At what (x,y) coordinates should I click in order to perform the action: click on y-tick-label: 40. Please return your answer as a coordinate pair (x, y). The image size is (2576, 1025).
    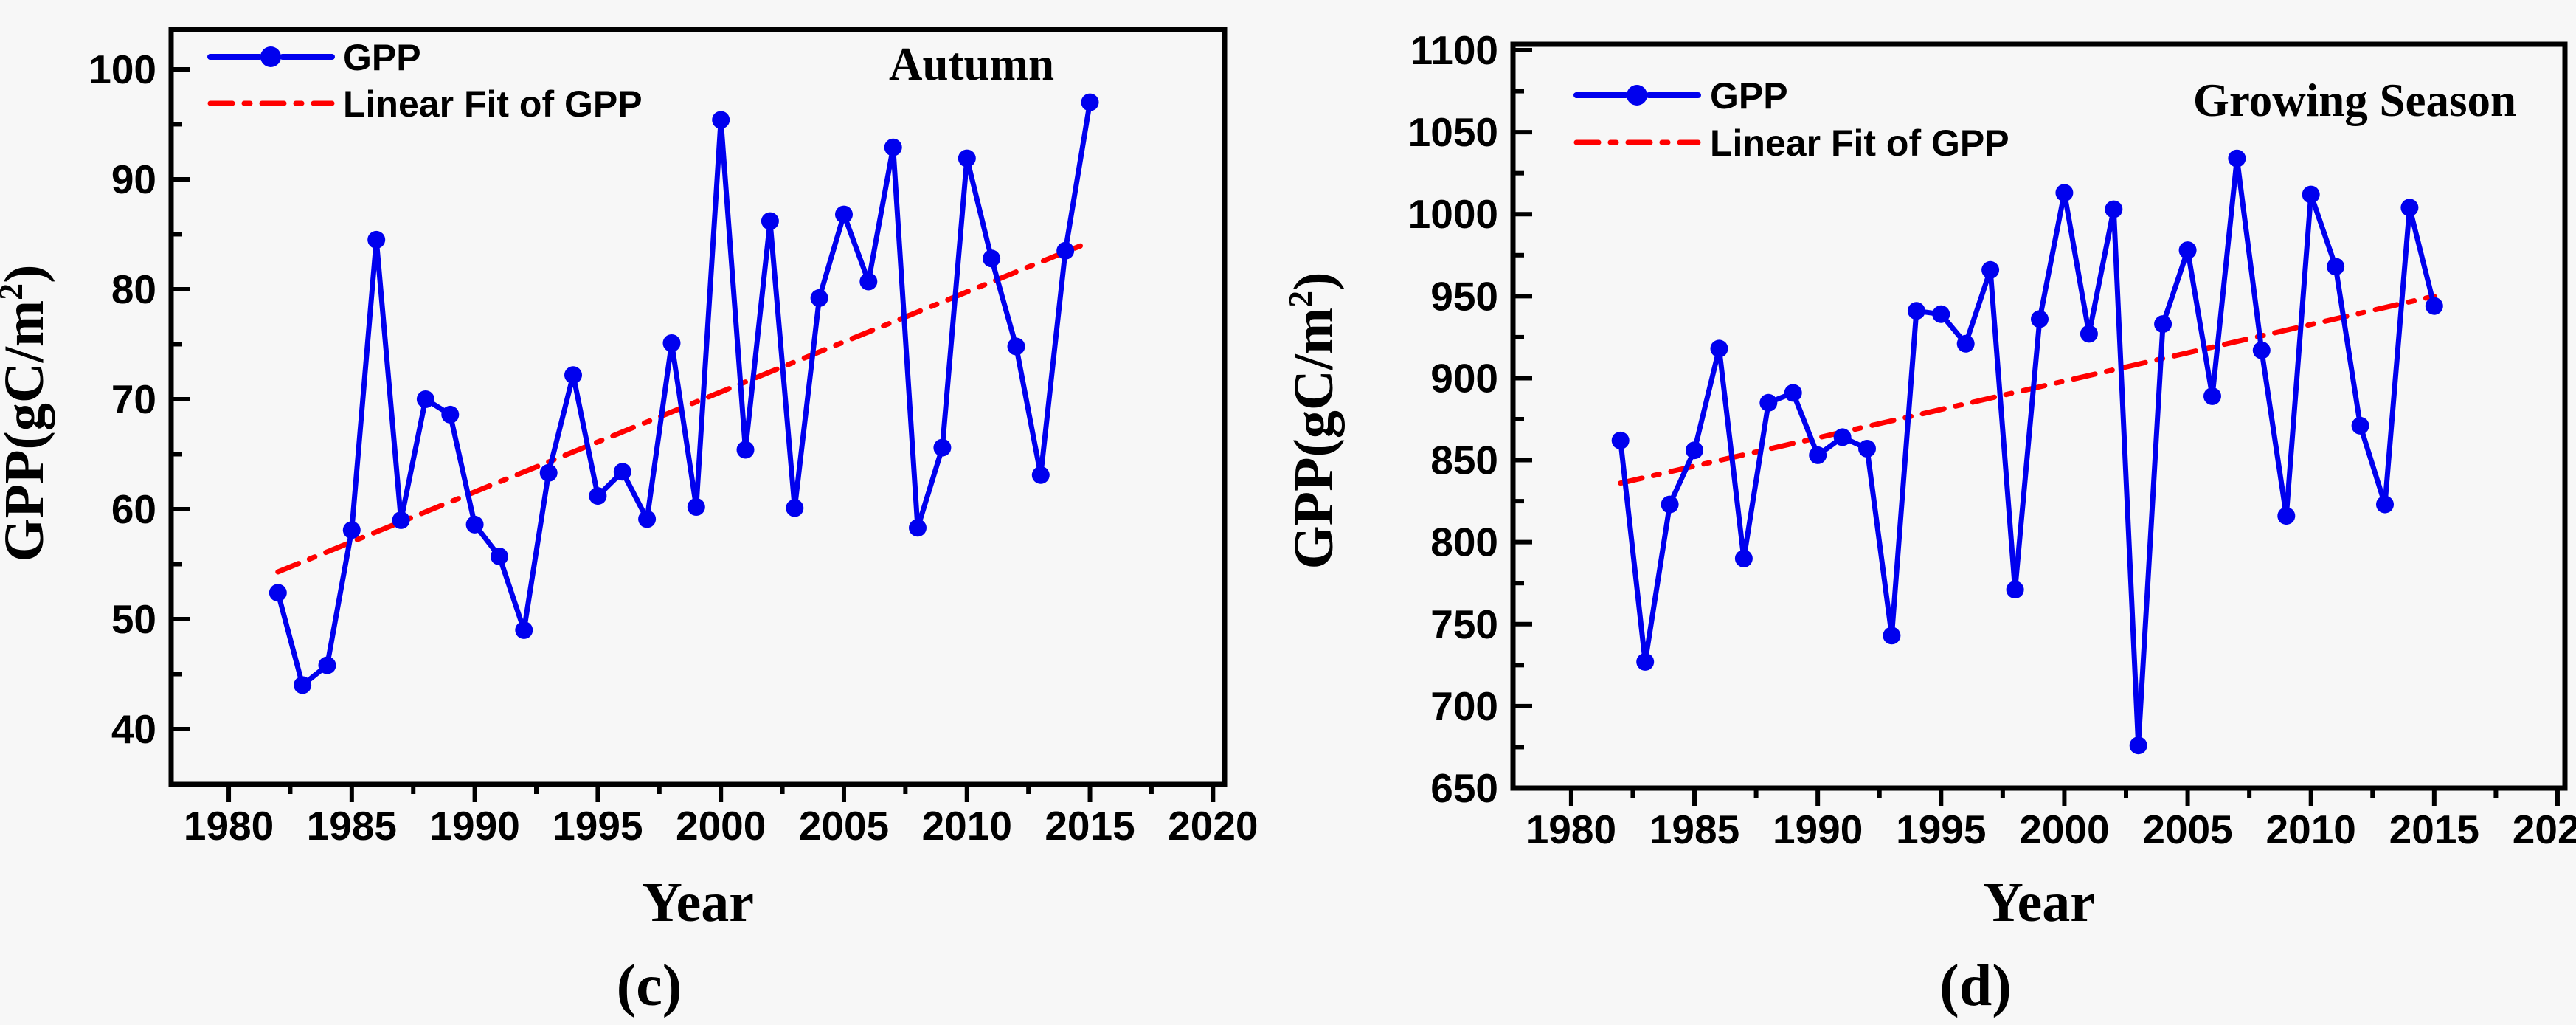
    Looking at the image, I should click on (134, 729).